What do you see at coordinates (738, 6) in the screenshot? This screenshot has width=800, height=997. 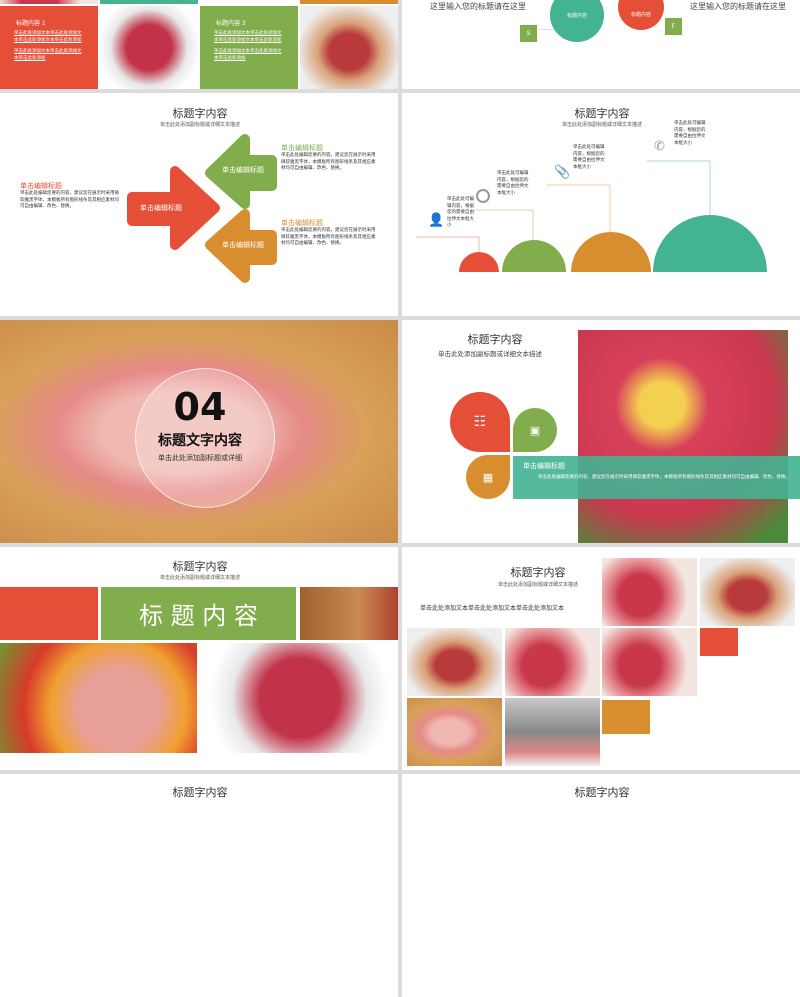 I see `right-text: 这里输入您的标题请在这里` at bounding box center [738, 6].